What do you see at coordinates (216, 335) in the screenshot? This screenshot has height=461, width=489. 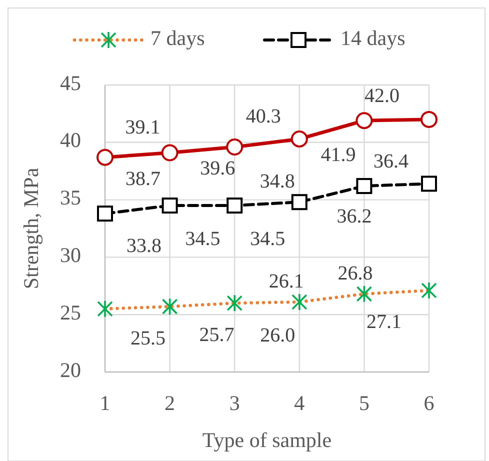 I see `data-label: 25.7` at bounding box center [216, 335].